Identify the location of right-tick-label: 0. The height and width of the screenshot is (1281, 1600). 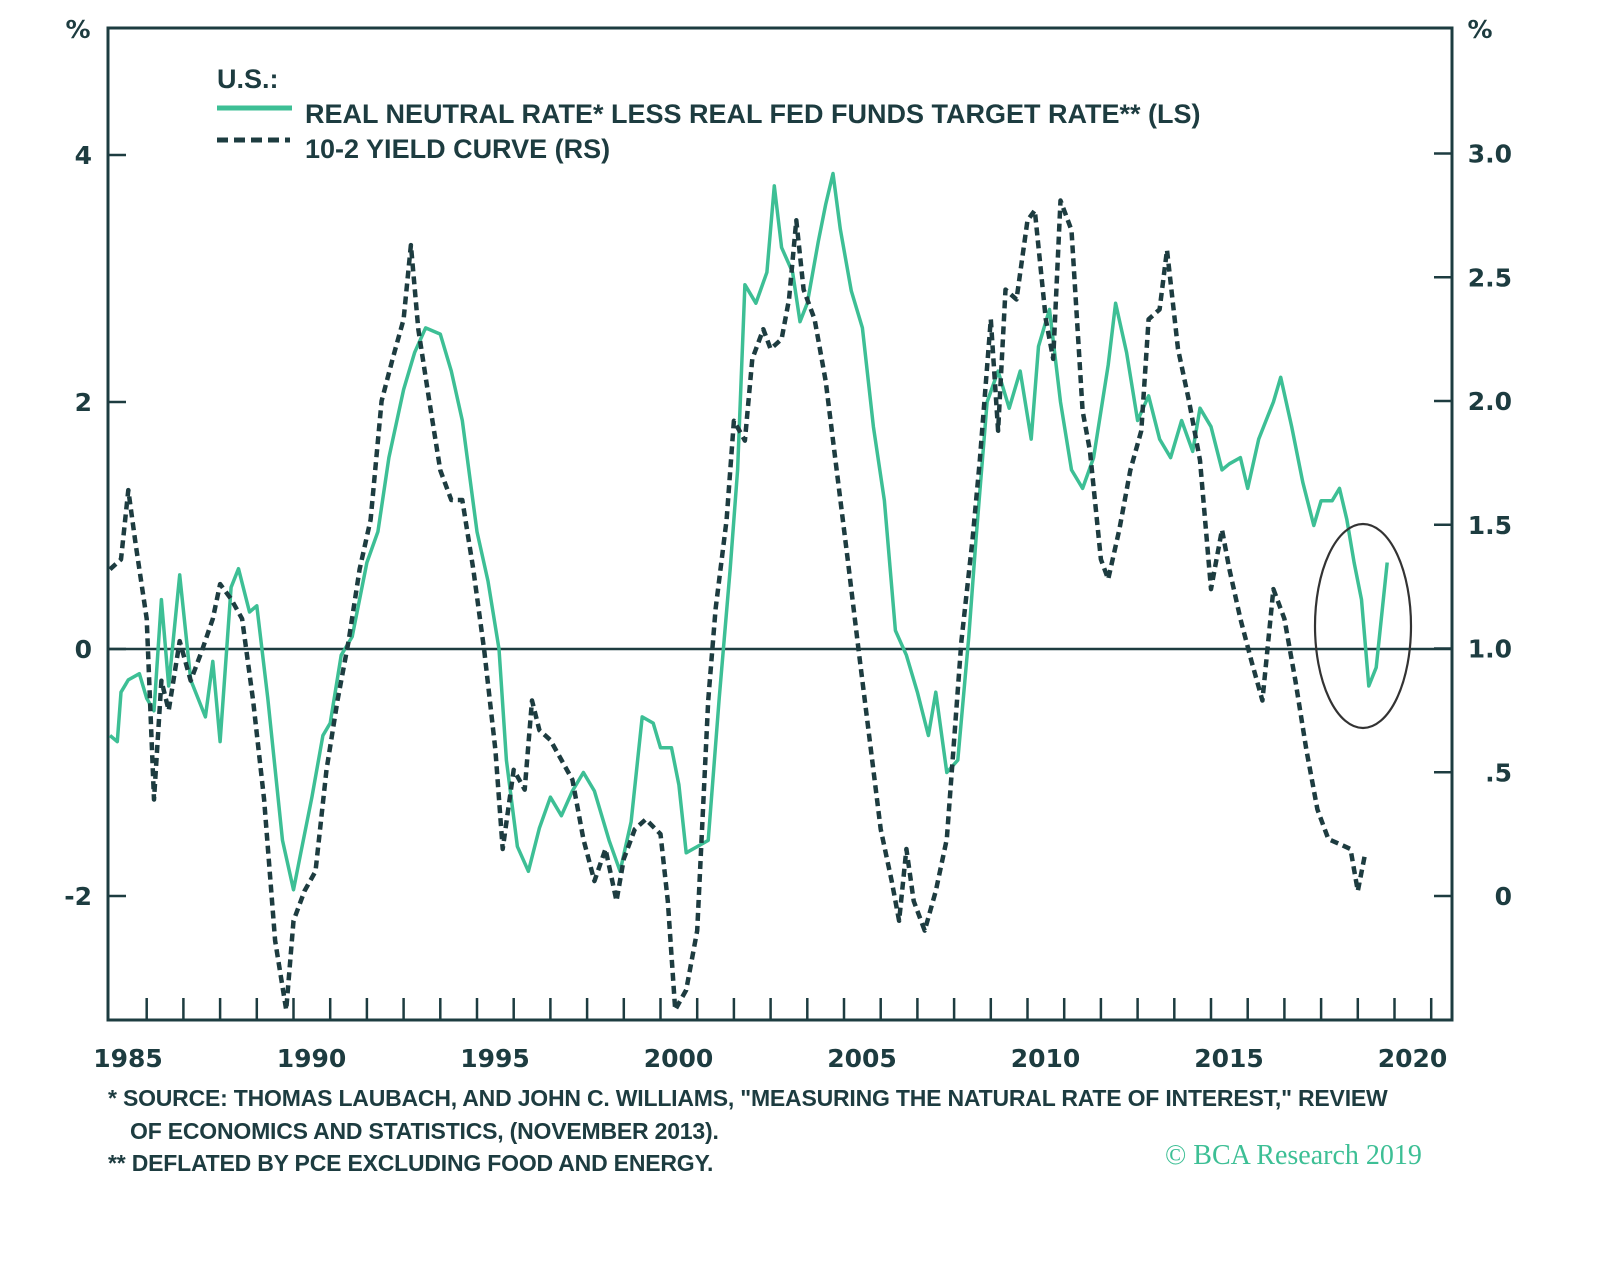
(1503, 896).